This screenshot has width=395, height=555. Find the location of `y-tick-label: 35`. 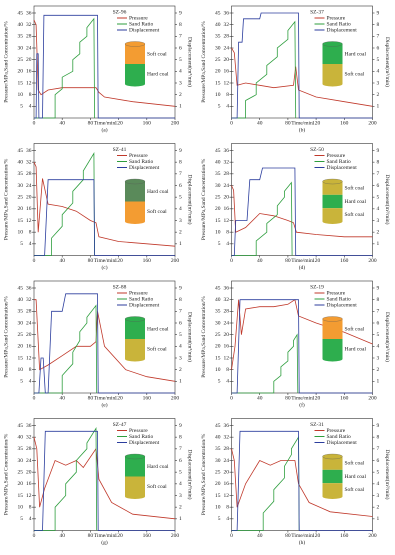

y-tick-label: 35 is located at coordinates (218, 312).